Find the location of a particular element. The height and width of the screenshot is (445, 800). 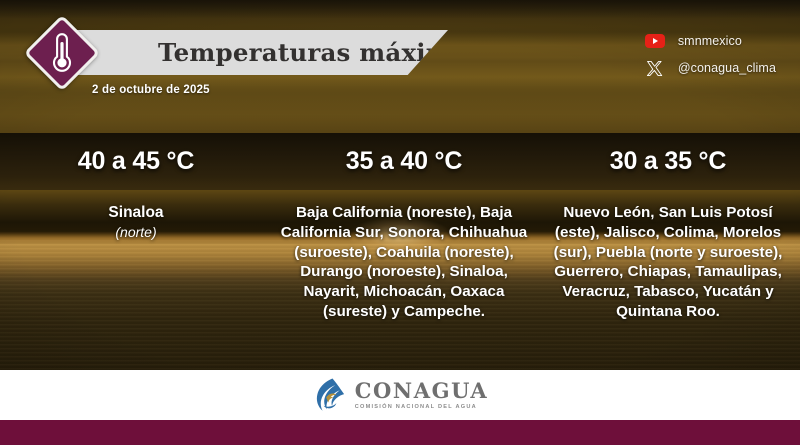

range-label-35-40: 35 a 40 °C is located at coordinates (404, 161).